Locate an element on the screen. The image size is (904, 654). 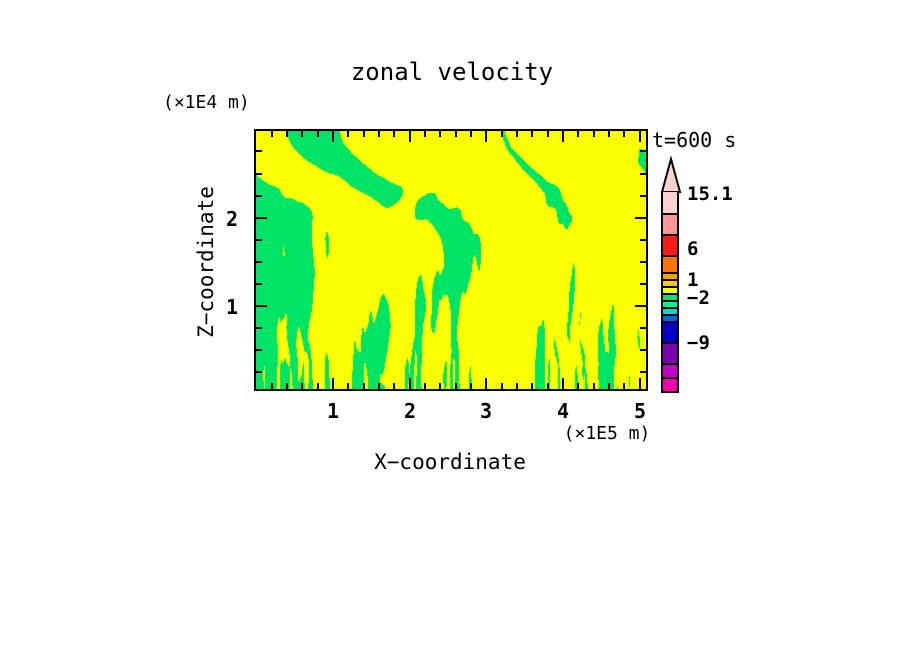
y-axis-unit-label: (×1E4 m) is located at coordinates (206, 102).